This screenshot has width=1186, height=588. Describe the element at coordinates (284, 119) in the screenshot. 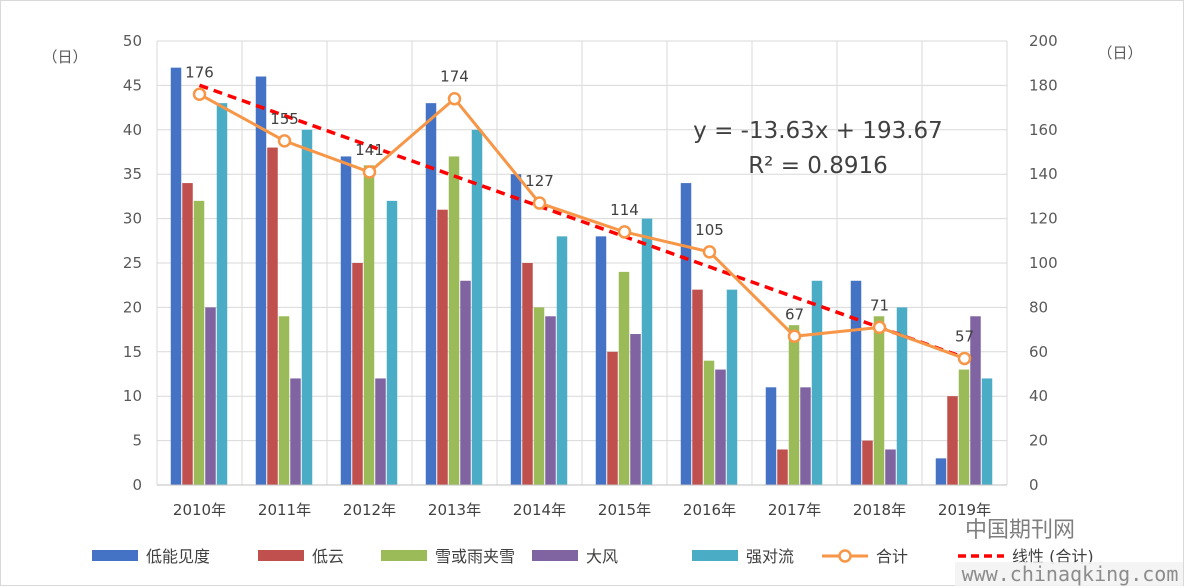

I see `total-data-label: 155` at that location.